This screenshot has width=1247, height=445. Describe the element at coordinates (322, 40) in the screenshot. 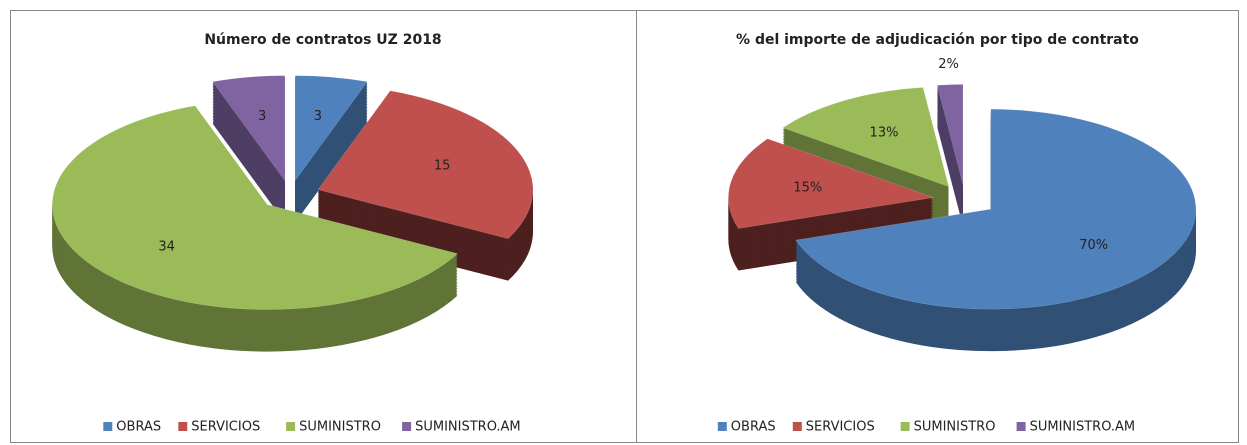

I see `chart-title: Número de contratos UZ 2018` at that location.